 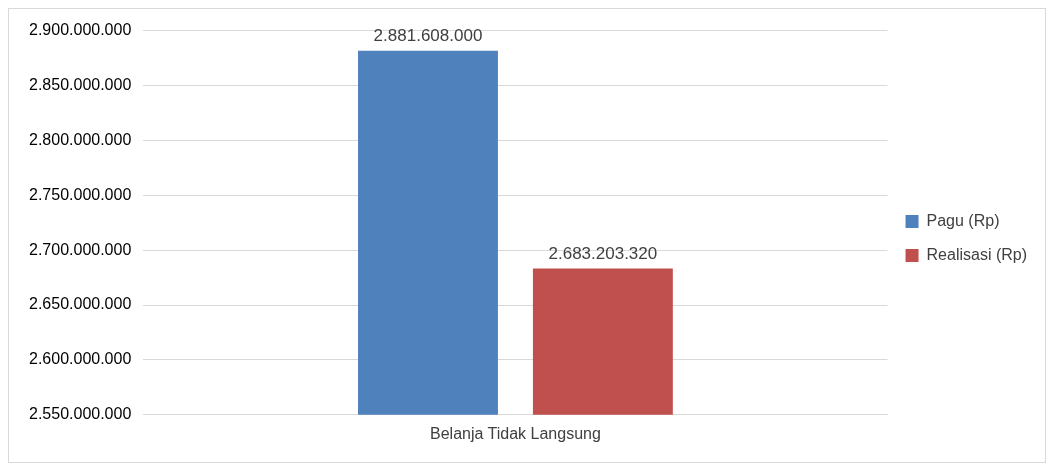 What do you see at coordinates (80, 414) in the screenshot?
I see `y-tick-label: 2.550.000.000` at bounding box center [80, 414].